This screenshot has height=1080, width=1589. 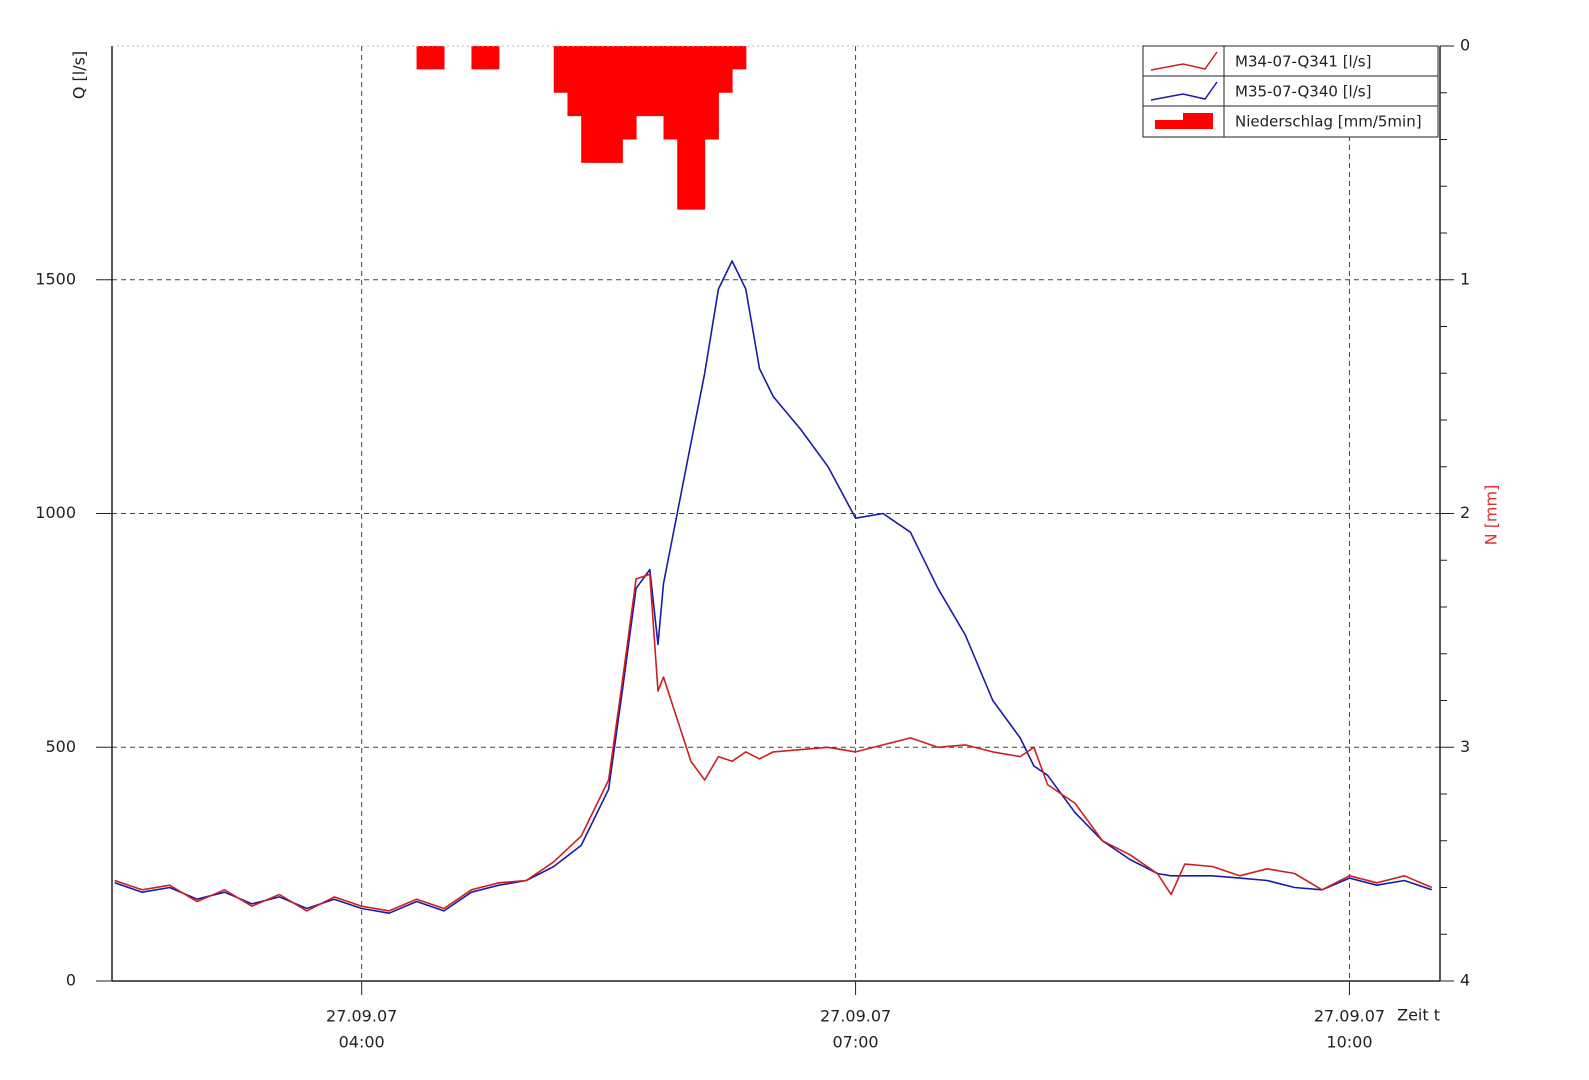 I want to click on legend-label: M34-07-Q341 [l/s], so click(x=1303, y=62).